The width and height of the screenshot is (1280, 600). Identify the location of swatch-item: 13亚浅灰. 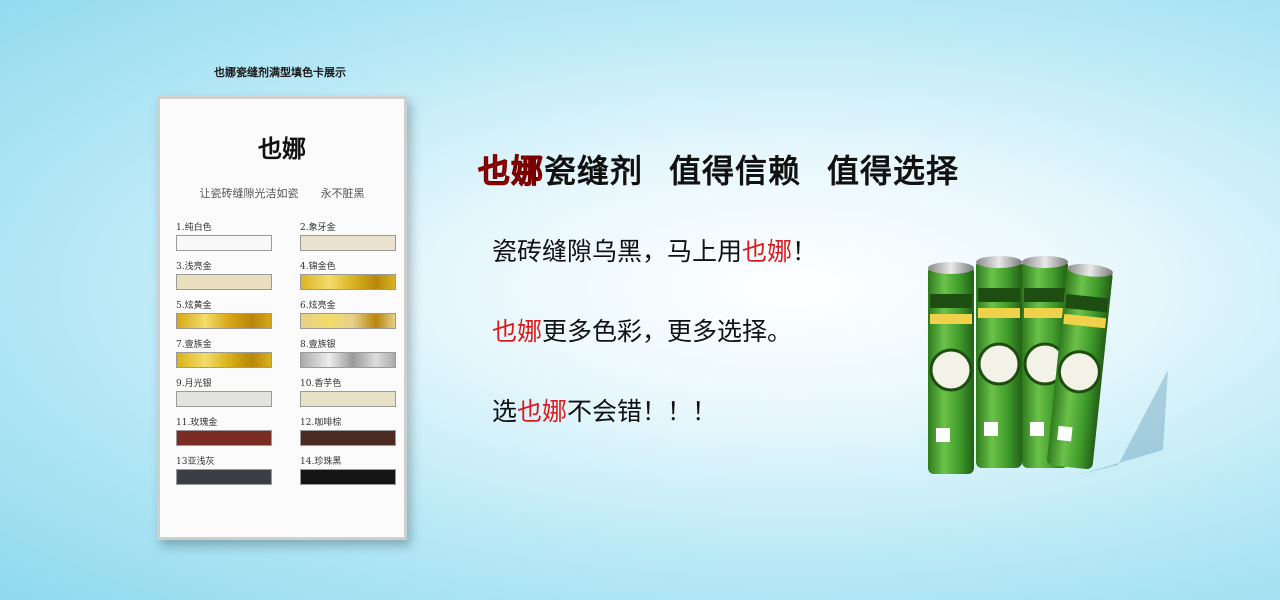
(224, 470).